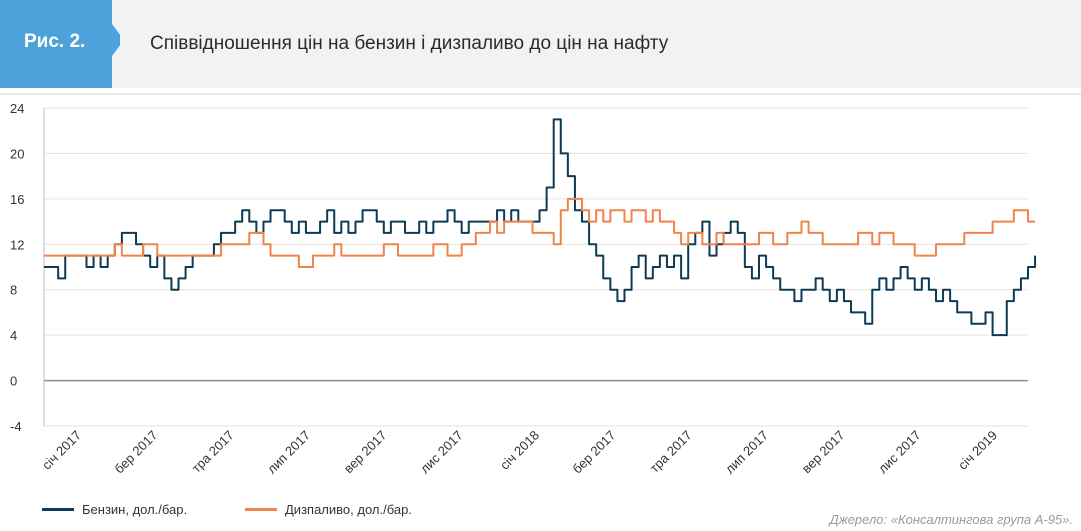 The width and height of the screenshot is (1081, 531). I want to click on legend-item-diesel: Дизпаливо, дол./бар., so click(328, 509).